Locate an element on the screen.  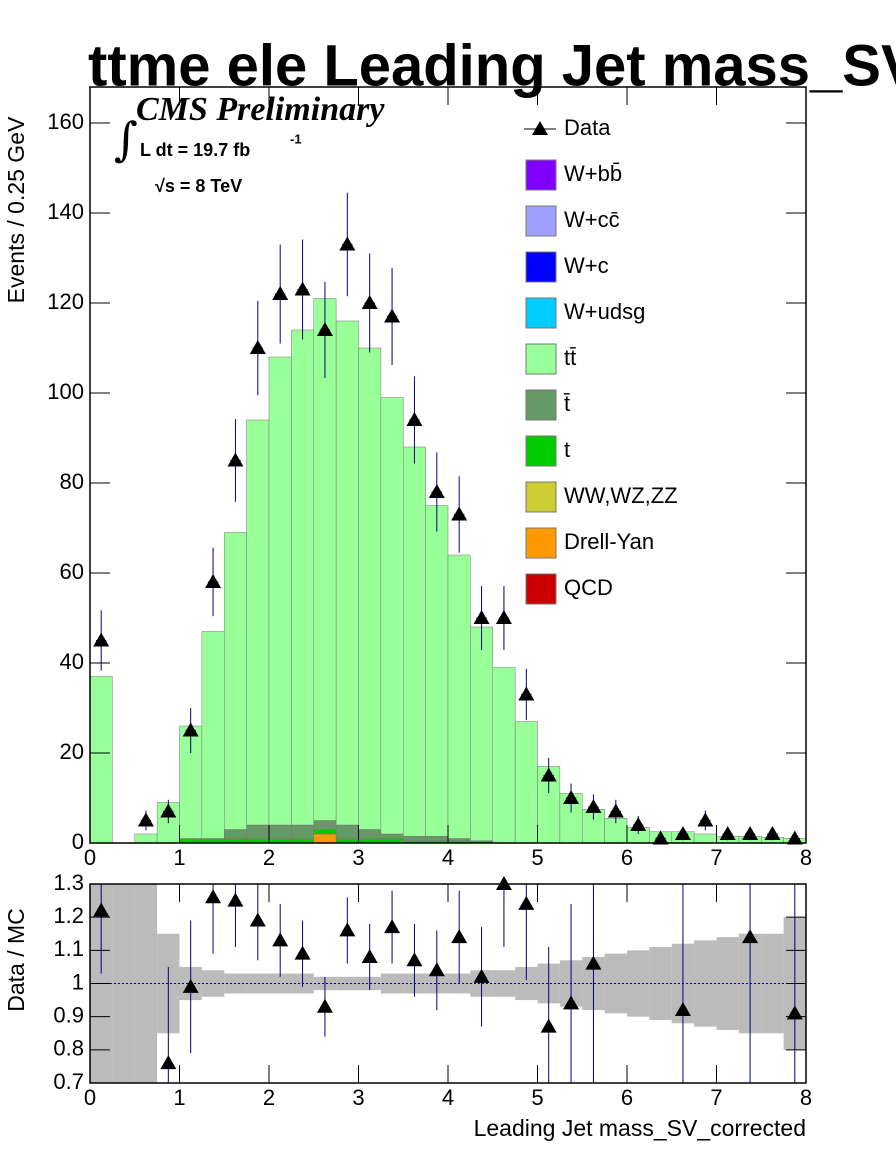
lumi-exponent: -1 is located at coordinates (296, 138).